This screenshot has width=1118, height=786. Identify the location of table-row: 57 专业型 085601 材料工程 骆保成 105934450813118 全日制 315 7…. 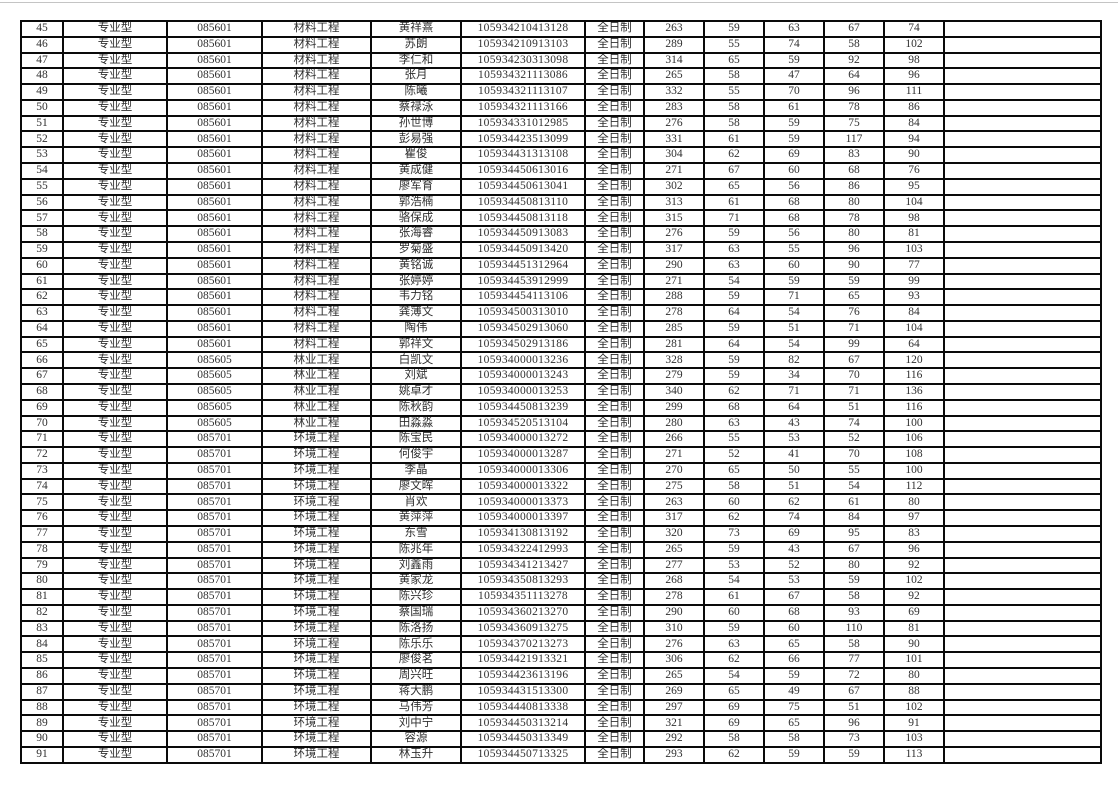
(561, 218).